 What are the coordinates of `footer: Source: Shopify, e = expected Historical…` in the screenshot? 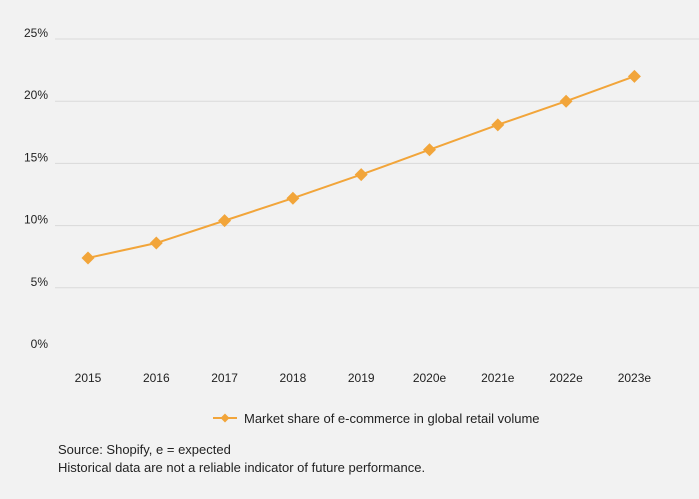 It's located at (241, 459).